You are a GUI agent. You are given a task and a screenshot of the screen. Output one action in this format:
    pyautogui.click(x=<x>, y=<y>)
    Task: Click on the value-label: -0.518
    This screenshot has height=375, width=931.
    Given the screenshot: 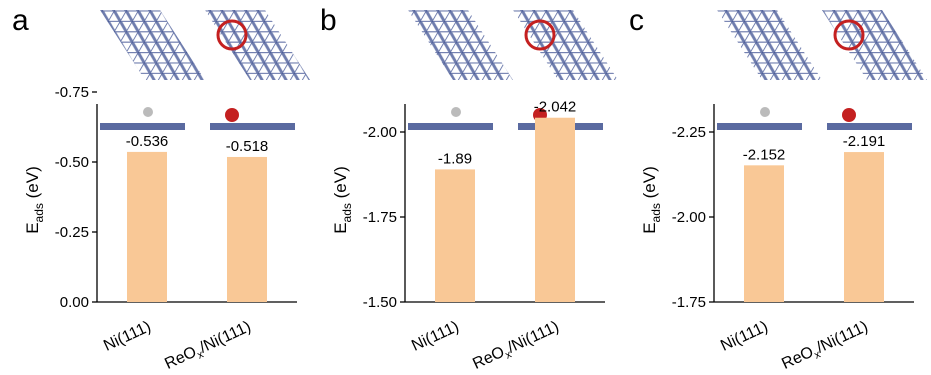 What is the action you would take?
    pyautogui.click(x=247, y=146)
    